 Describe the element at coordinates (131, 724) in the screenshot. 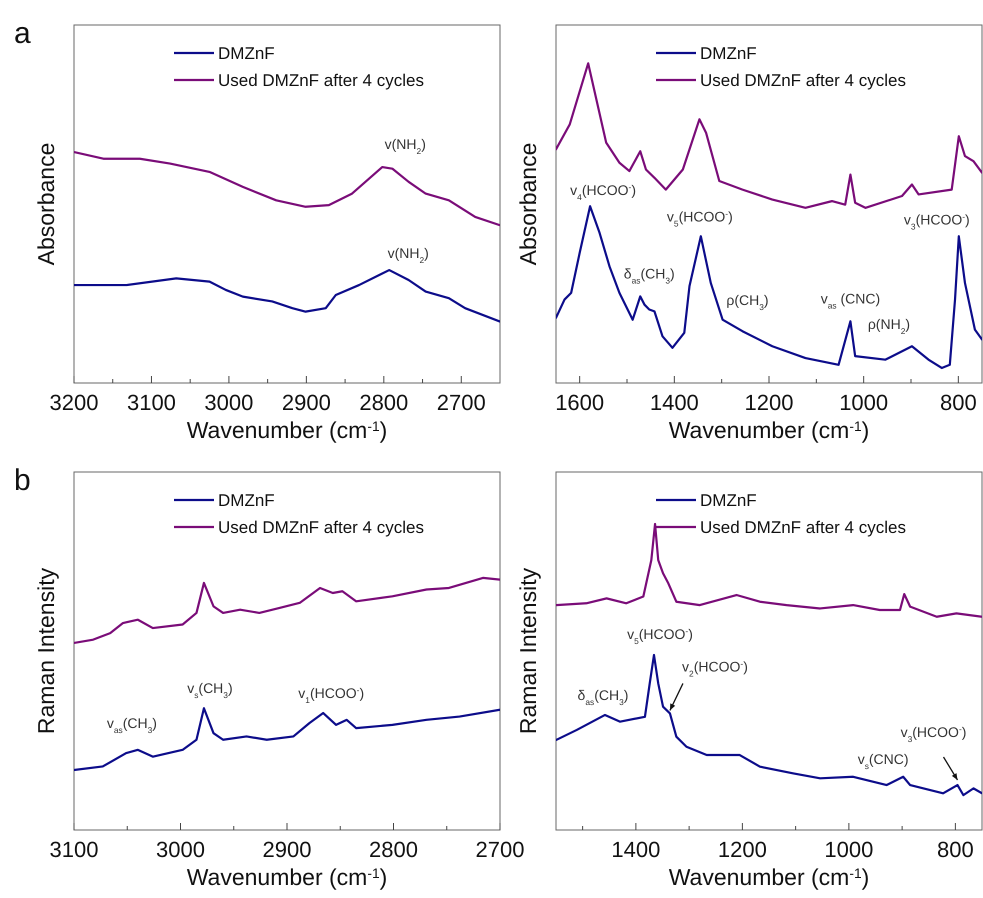

I see `annotation: v$_{as}$(CH$_{3}$)` at that location.